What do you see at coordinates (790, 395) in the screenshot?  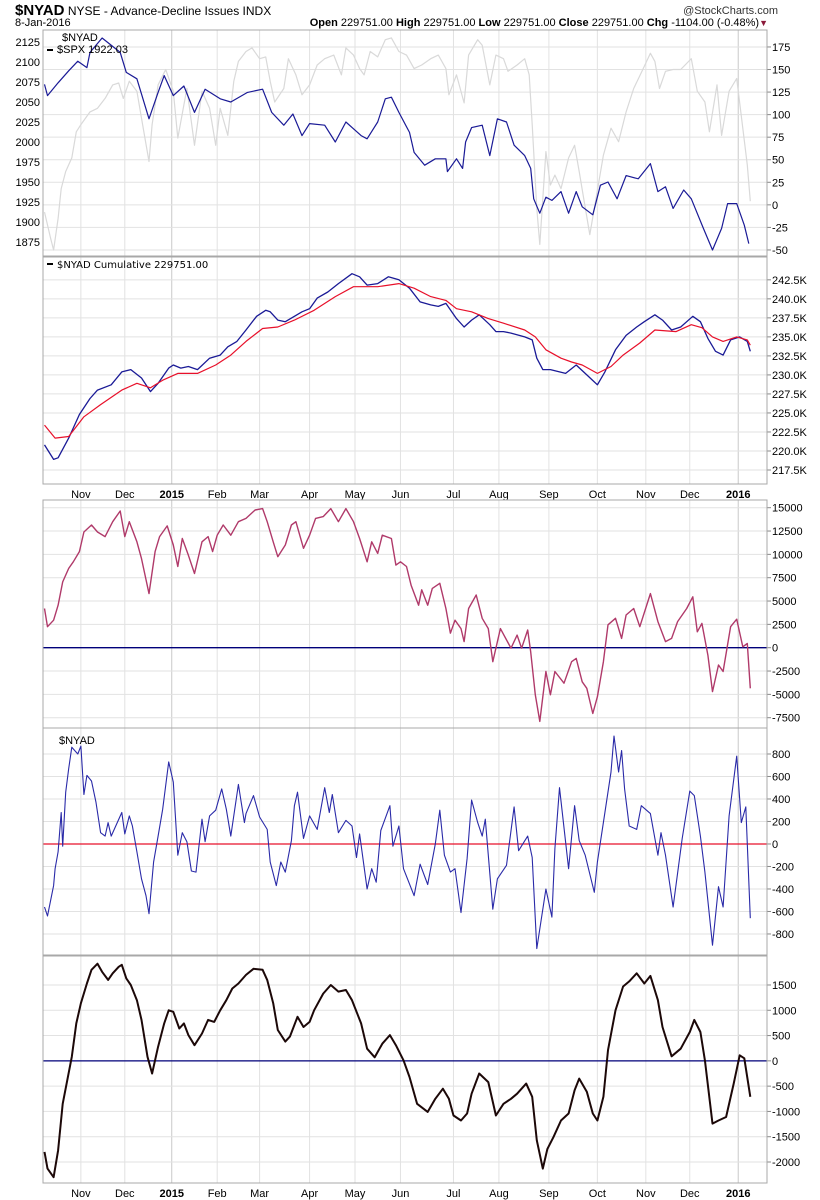 I see `y-tick-label: 227.5K` at bounding box center [790, 395].